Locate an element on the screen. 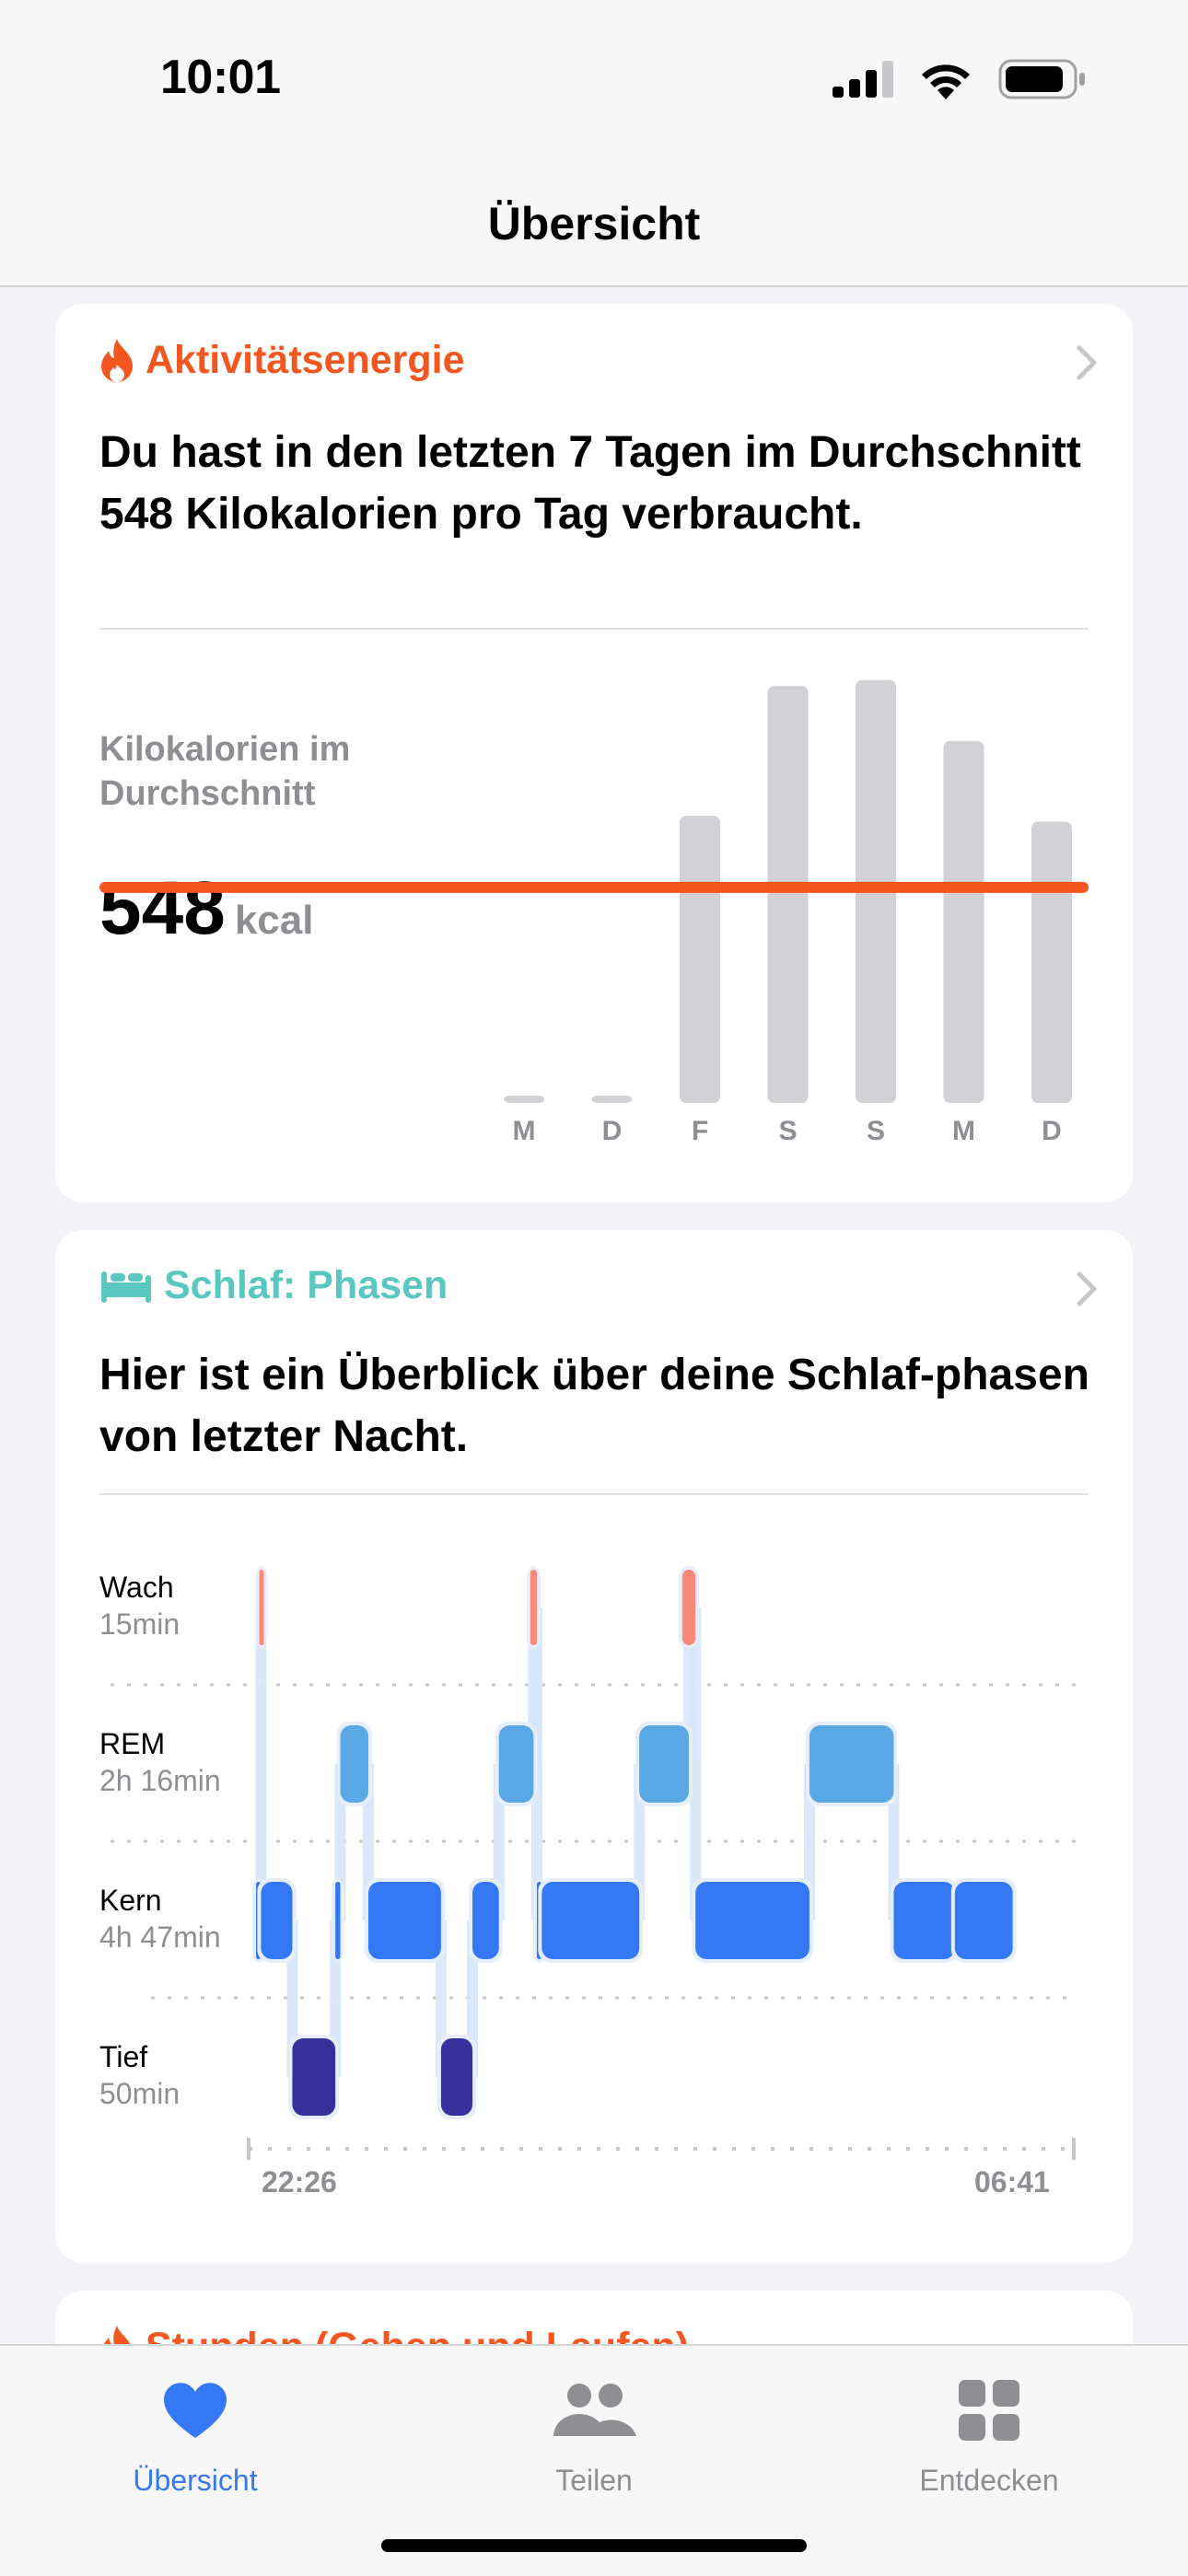  sleep-card-title: Schlaf: Phasen is located at coordinates (306, 1285).